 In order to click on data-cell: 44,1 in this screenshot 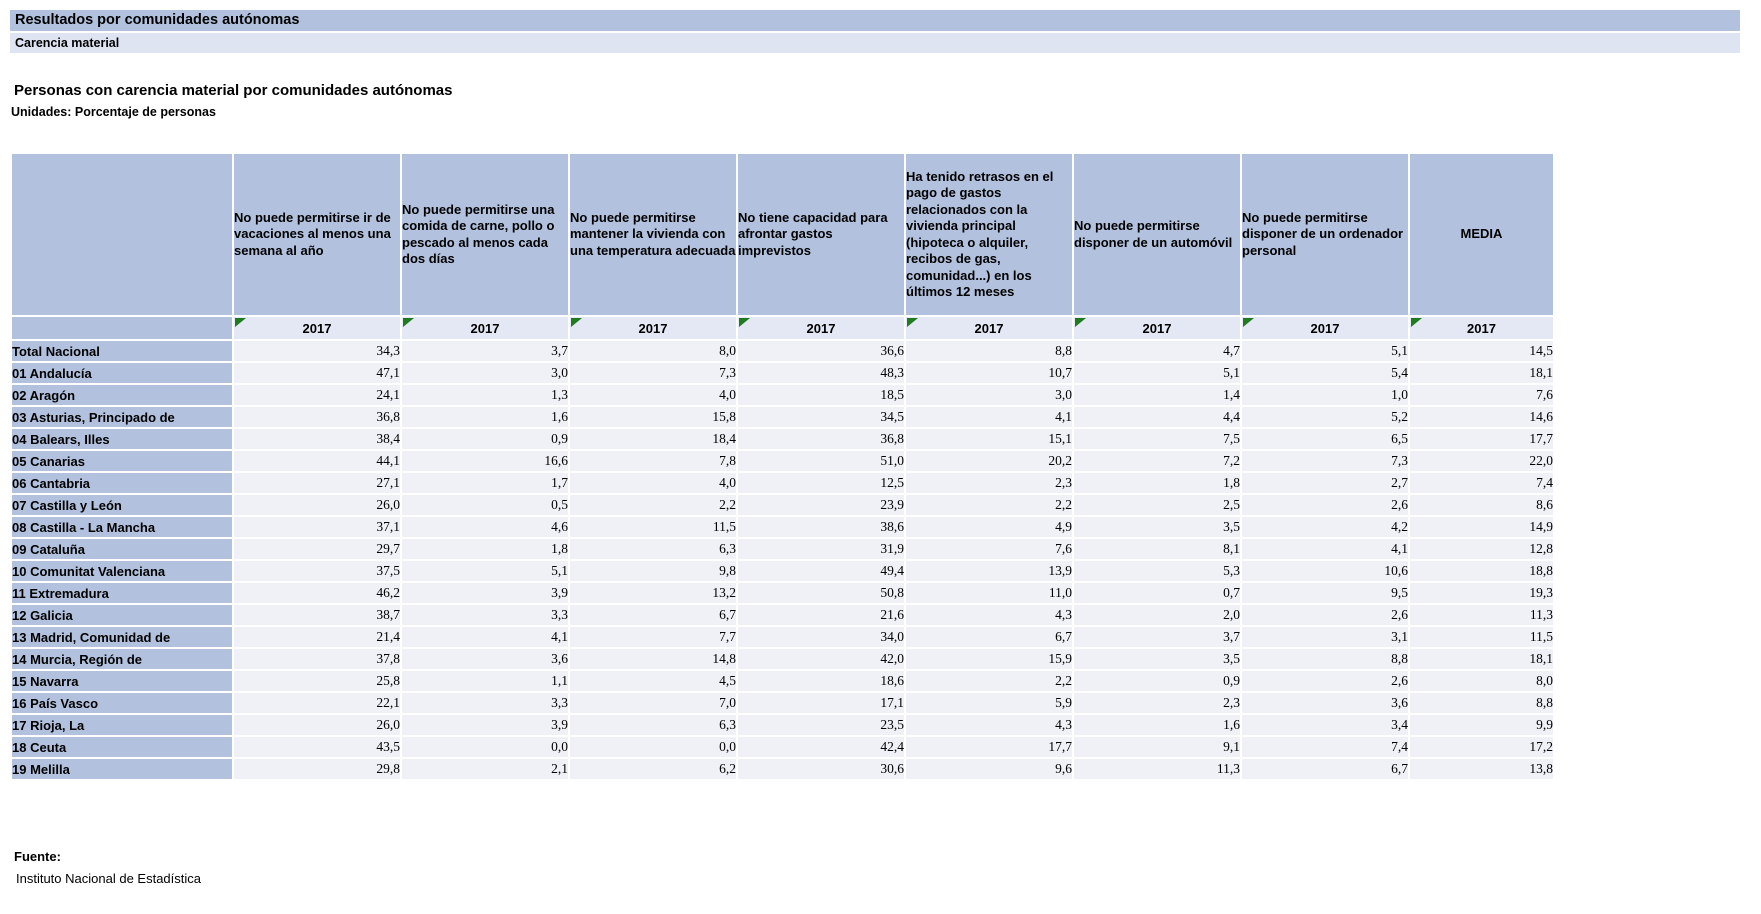, I will do `click(317, 461)`.